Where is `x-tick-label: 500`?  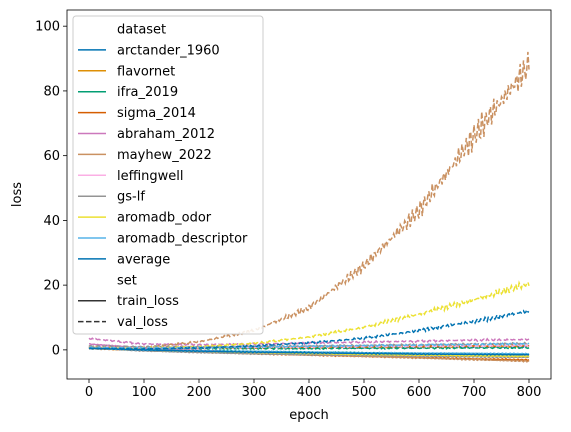 x-tick-label: 500 is located at coordinates (364, 392).